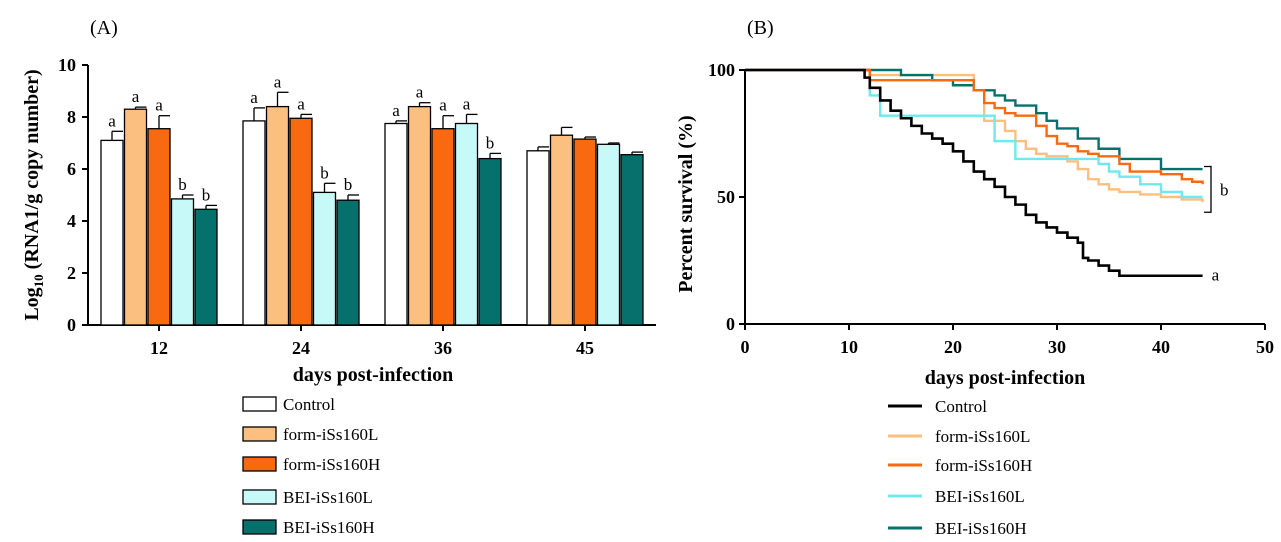 The width and height of the screenshot is (1281, 542). What do you see at coordinates (1057, 347) in the screenshot?
I see `x-tick-label: 30` at bounding box center [1057, 347].